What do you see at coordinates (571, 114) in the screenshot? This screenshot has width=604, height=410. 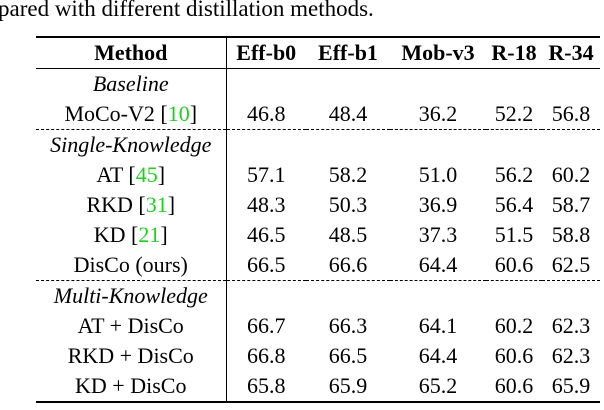 I see `value-cell: 56.8` at bounding box center [571, 114].